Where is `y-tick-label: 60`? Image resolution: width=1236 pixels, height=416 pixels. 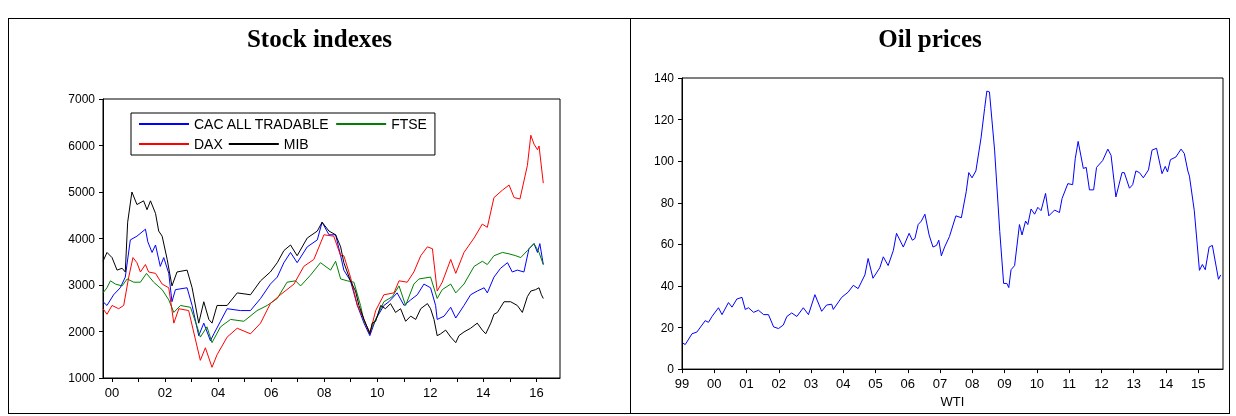 y-tick-label: 60 is located at coordinates (667, 244).